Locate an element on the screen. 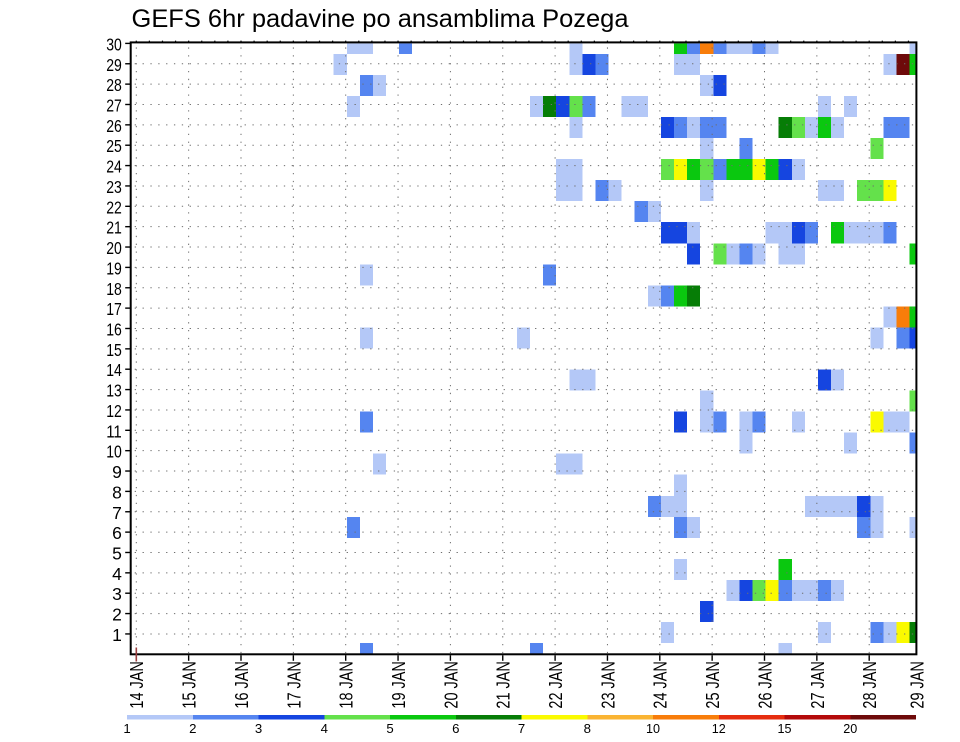 The image size is (960, 742). svg-text: 17 is located at coordinates (114, 309).